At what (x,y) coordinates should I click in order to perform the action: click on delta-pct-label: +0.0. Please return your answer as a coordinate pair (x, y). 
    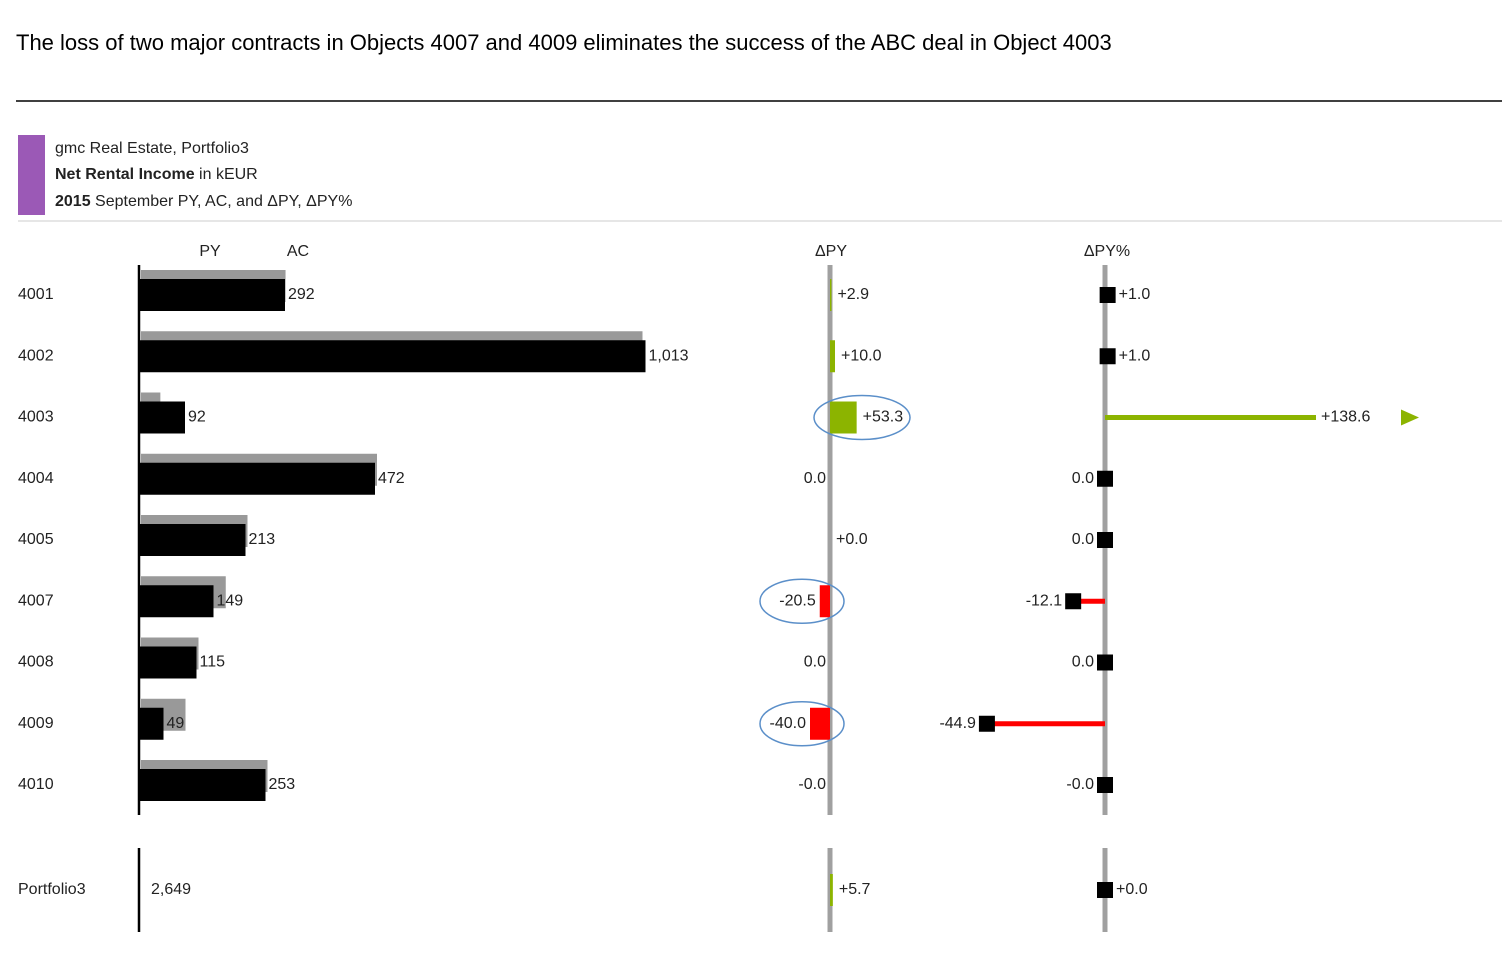
    Looking at the image, I should click on (1132, 889).